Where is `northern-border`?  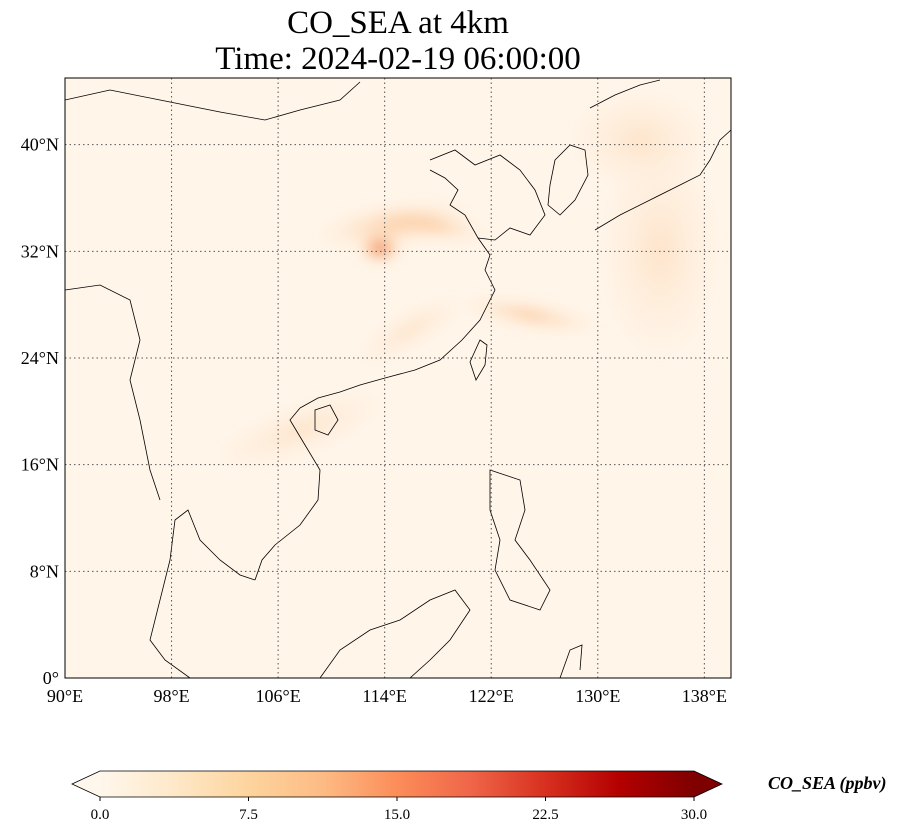 northern-border is located at coordinates (213, 101).